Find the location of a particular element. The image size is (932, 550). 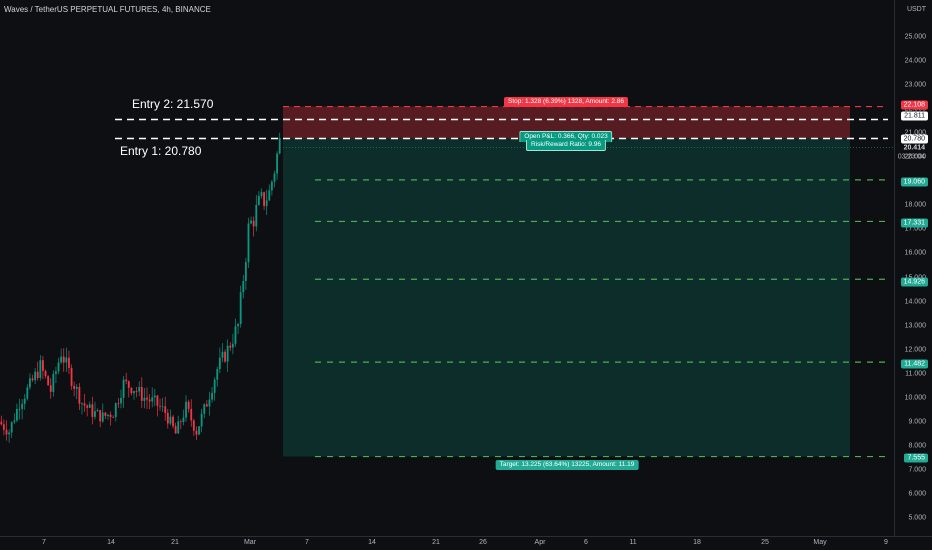

time-tick: Apr is located at coordinates (540, 542).